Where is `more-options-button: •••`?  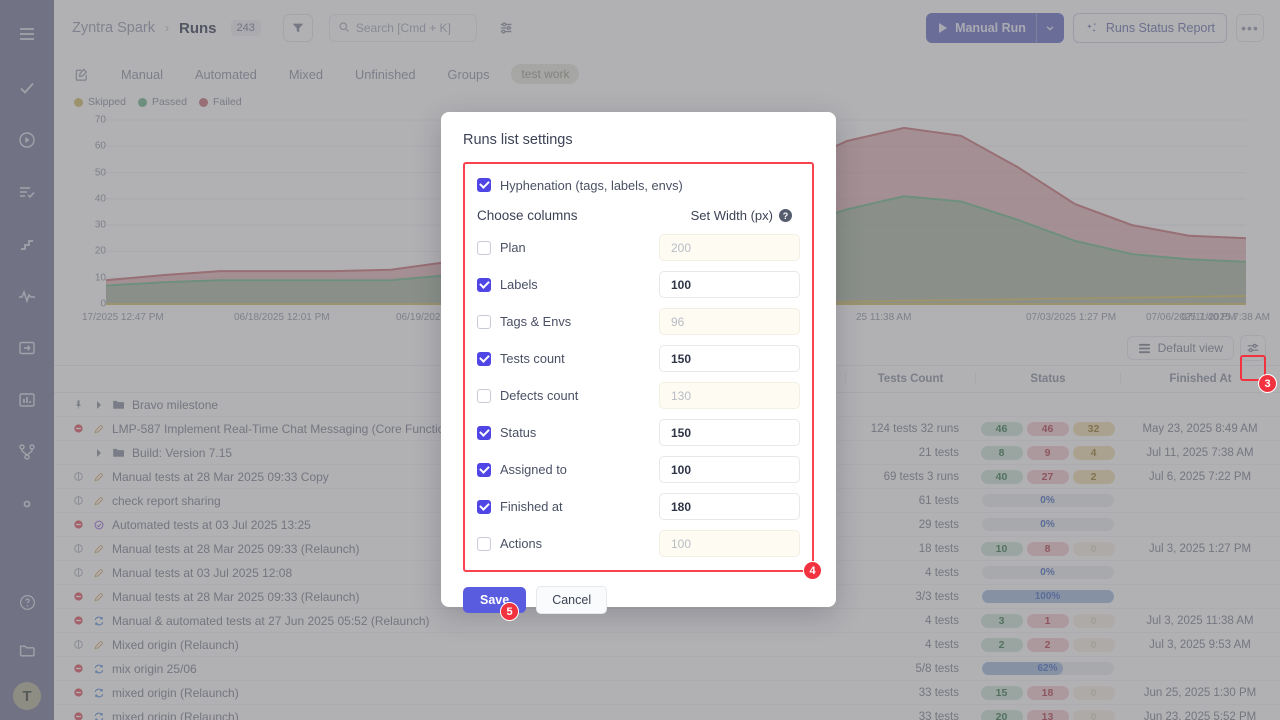
more-options-button: ••• is located at coordinates (1250, 28).